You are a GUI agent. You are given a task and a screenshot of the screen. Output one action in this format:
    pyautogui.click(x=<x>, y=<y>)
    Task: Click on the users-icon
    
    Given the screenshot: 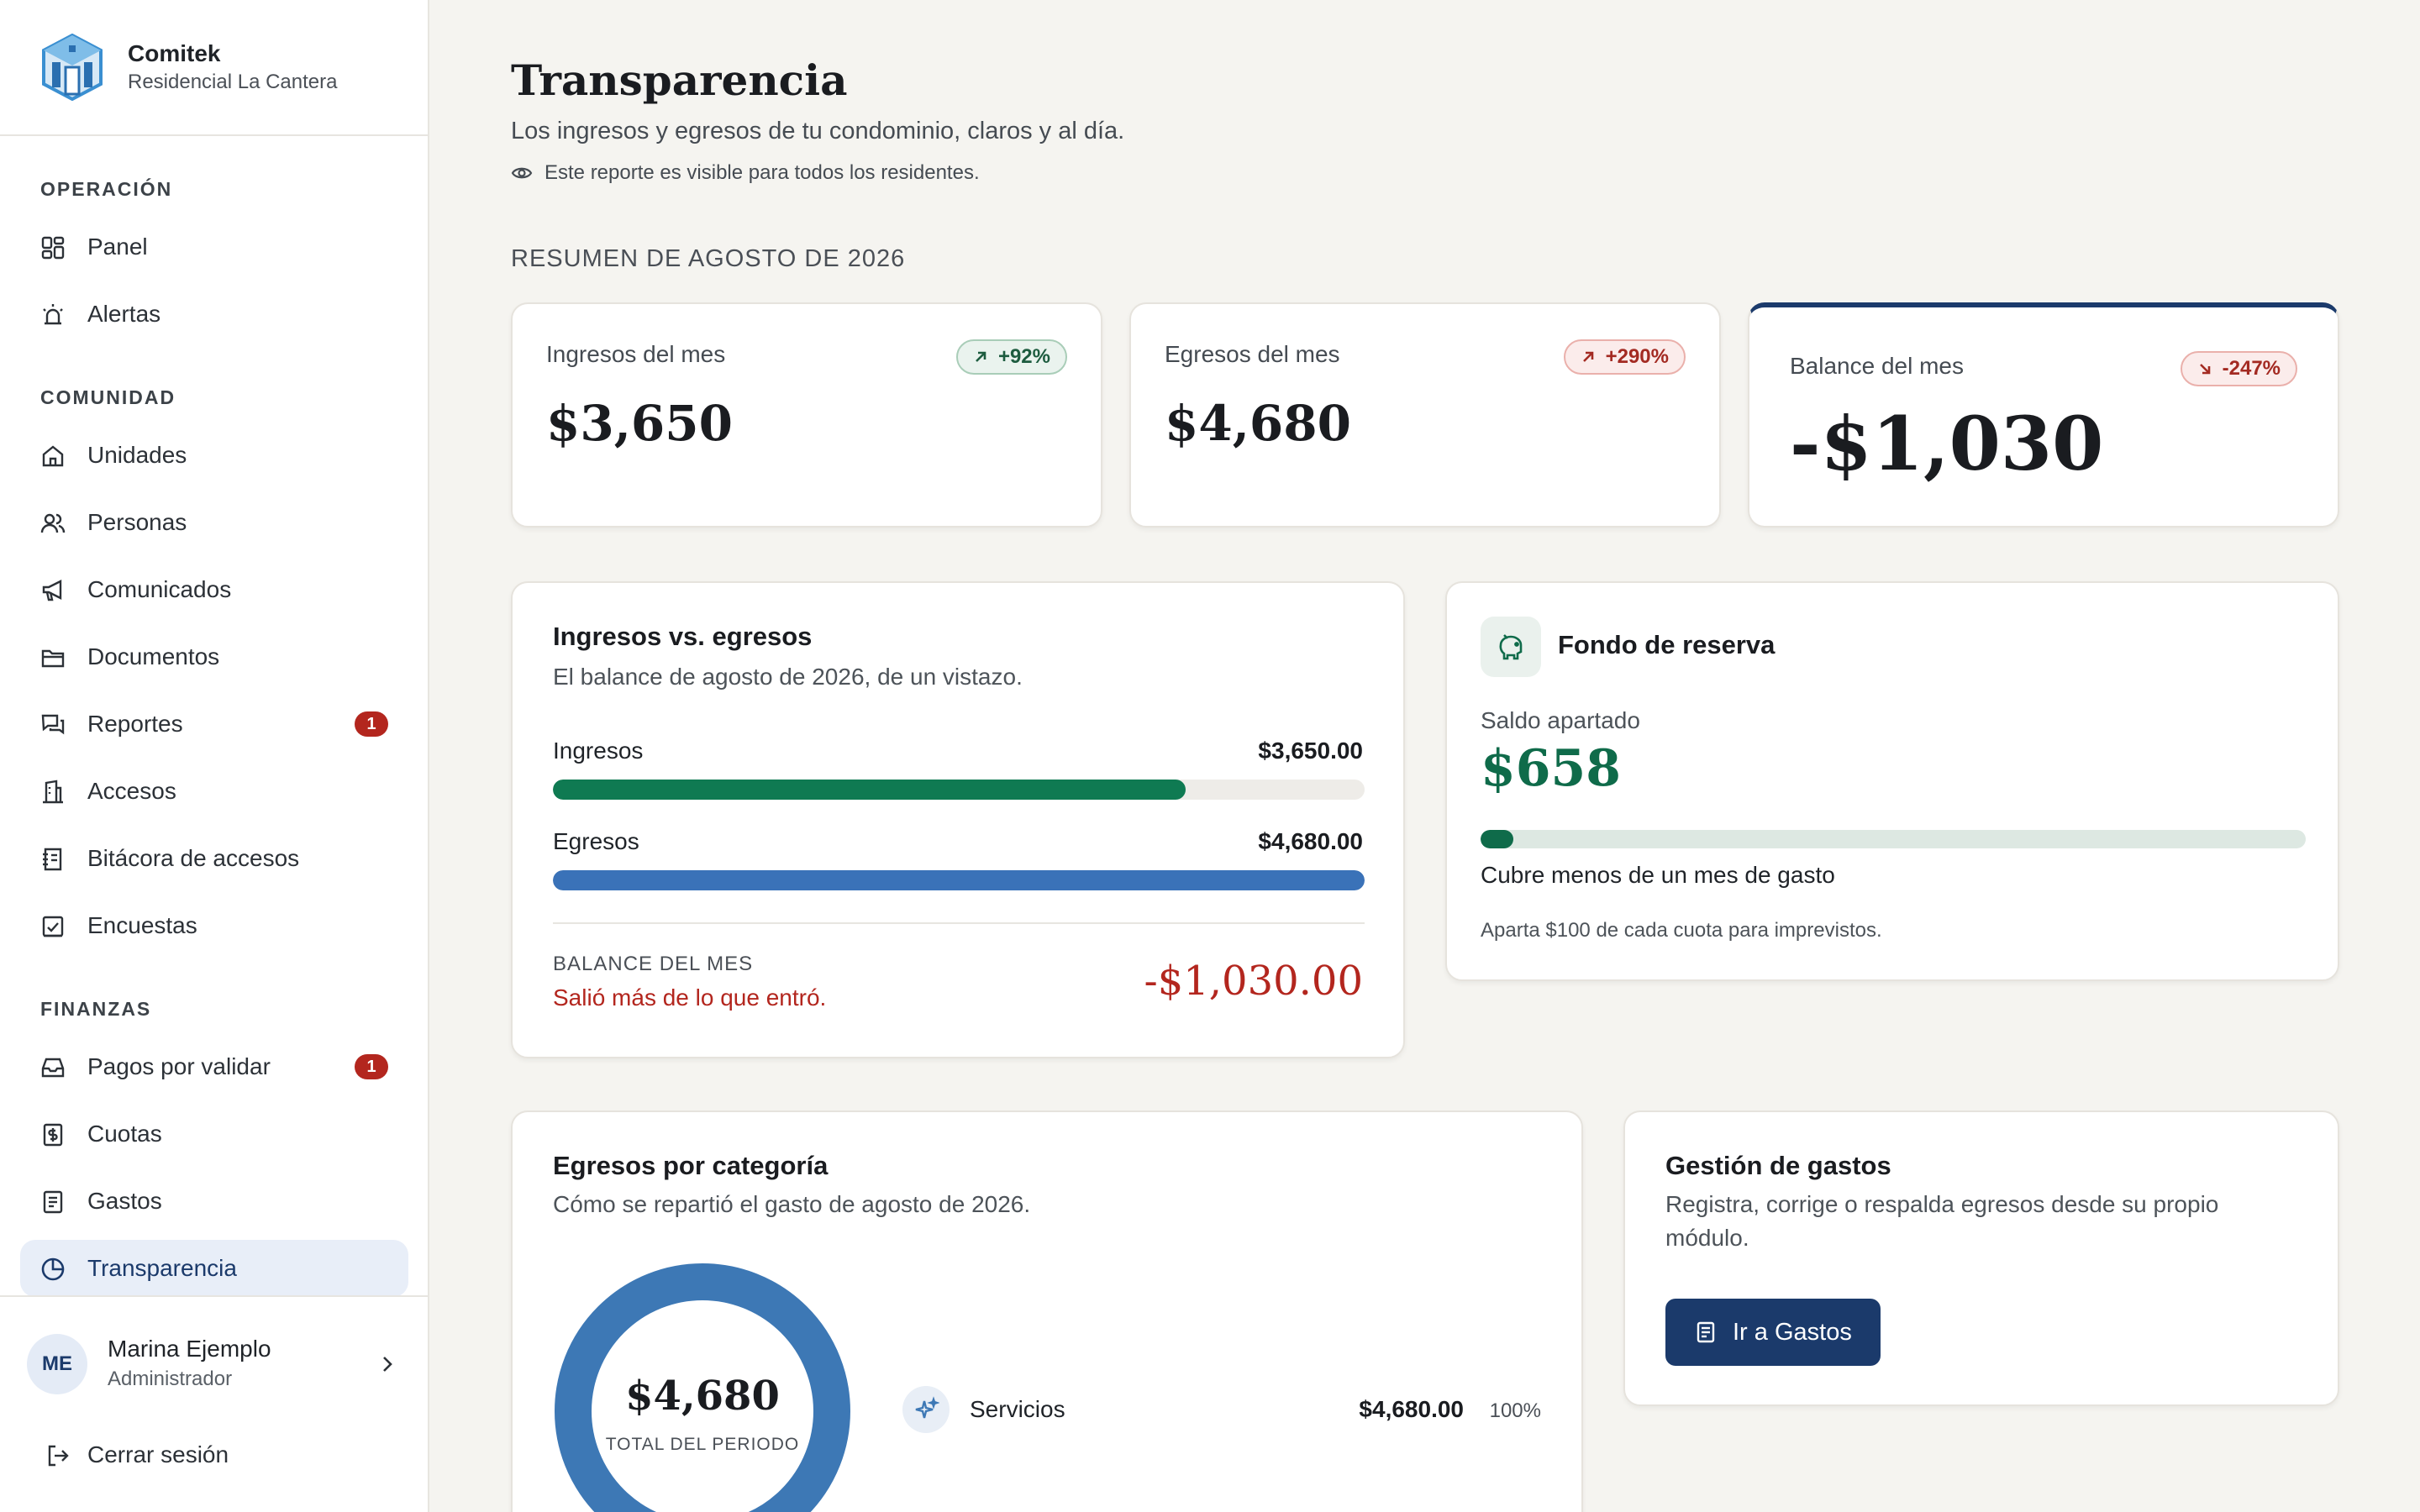 What is the action you would take?
    pyautogui.click(x=53, y=523)
    